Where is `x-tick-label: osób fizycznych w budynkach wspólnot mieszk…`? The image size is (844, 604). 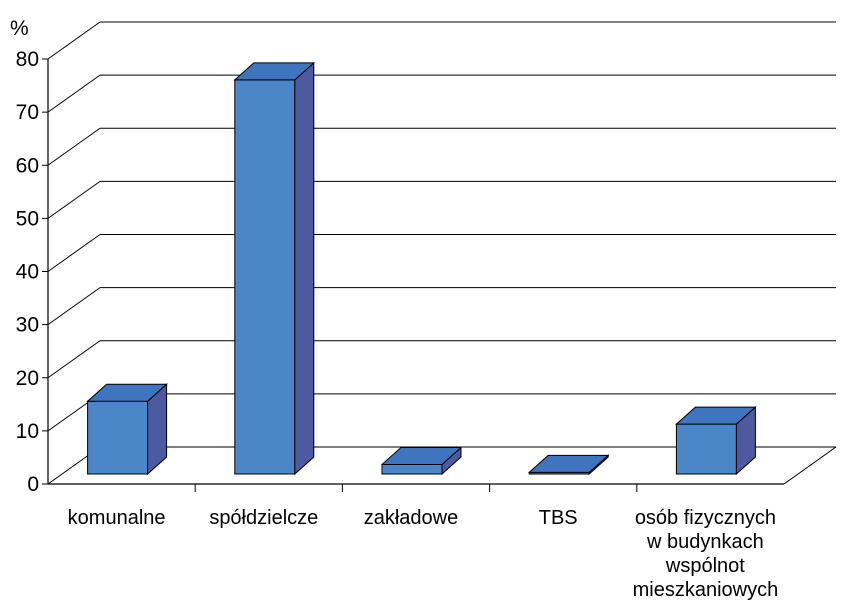
x-tick-label: osób fizycznych w budynkach wspólnot mieszk… is located at coordinates (706, 554).